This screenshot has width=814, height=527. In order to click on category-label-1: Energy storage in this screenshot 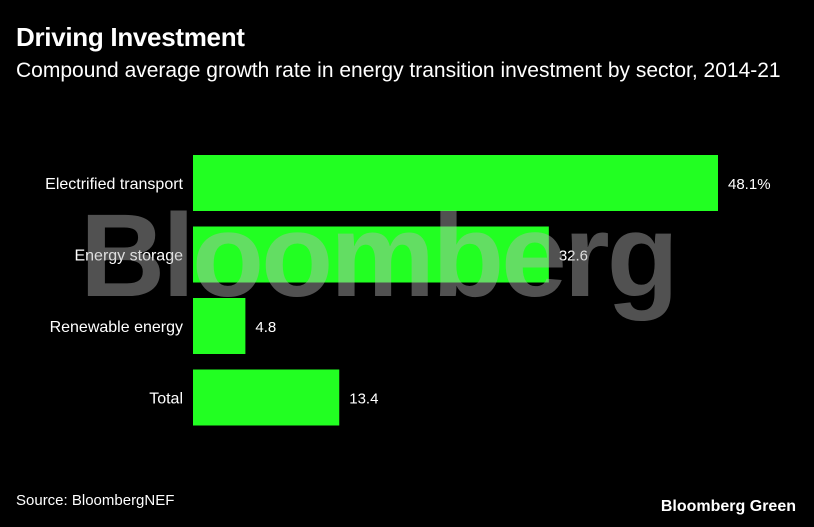, I will do `click(128, 256)`.